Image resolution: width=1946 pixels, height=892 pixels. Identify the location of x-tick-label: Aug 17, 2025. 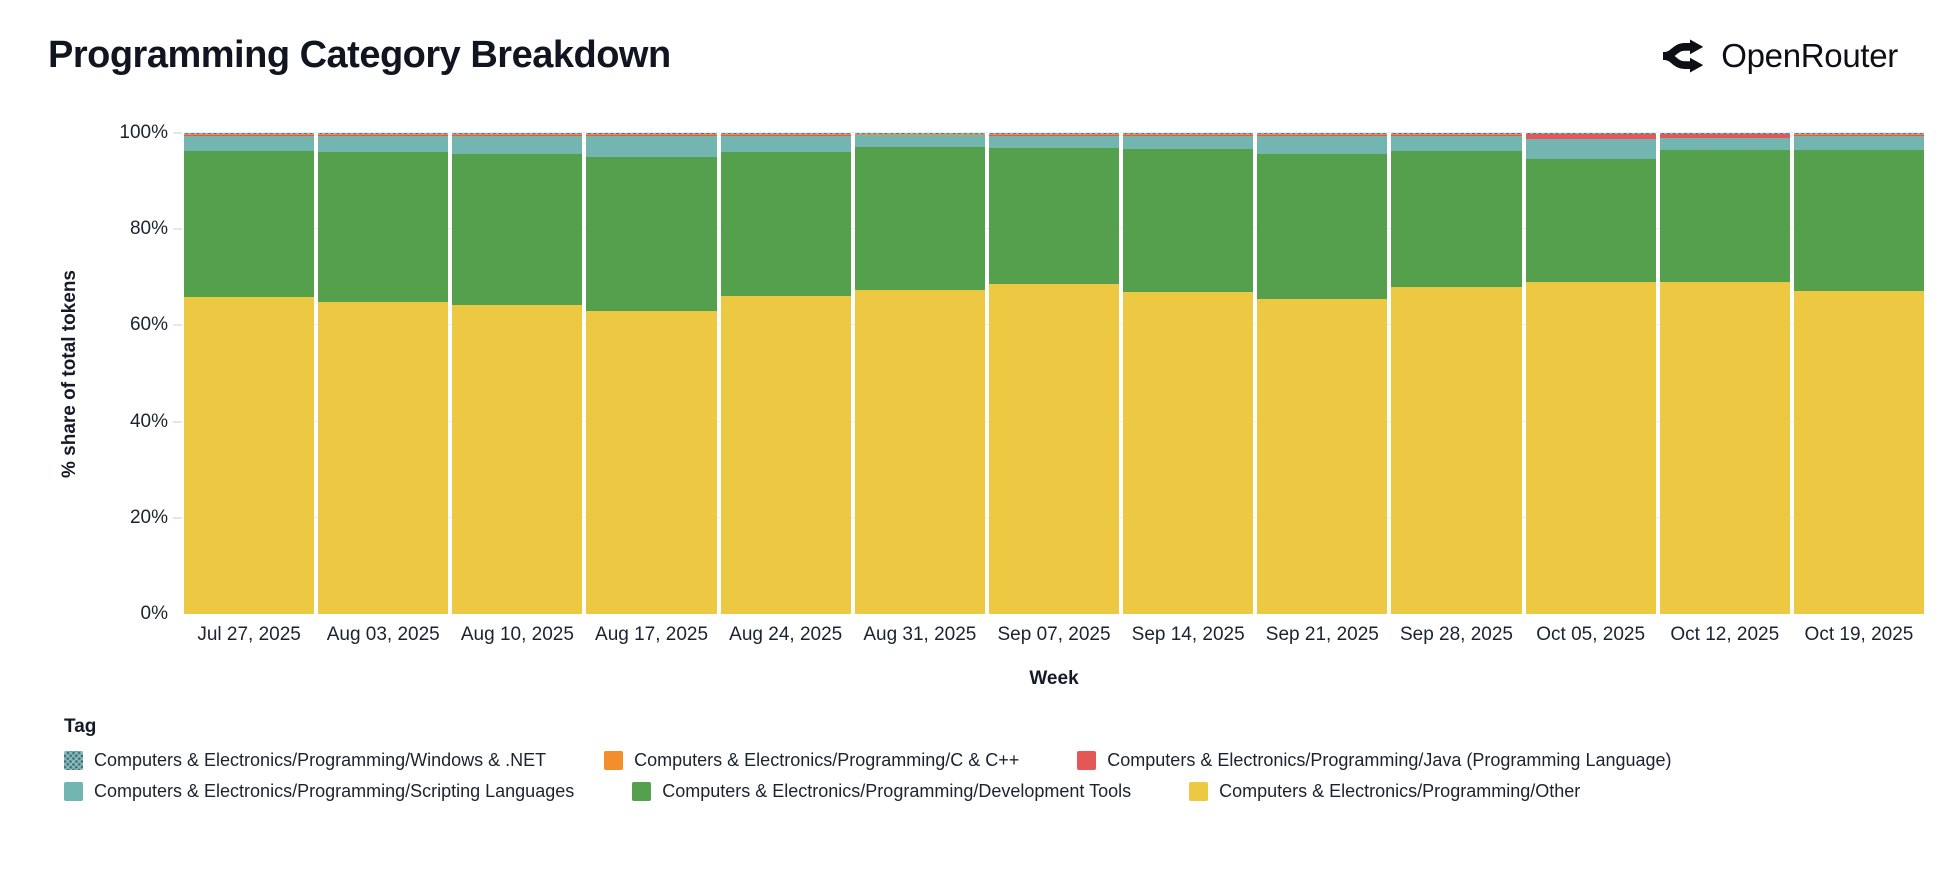
(652, 634).